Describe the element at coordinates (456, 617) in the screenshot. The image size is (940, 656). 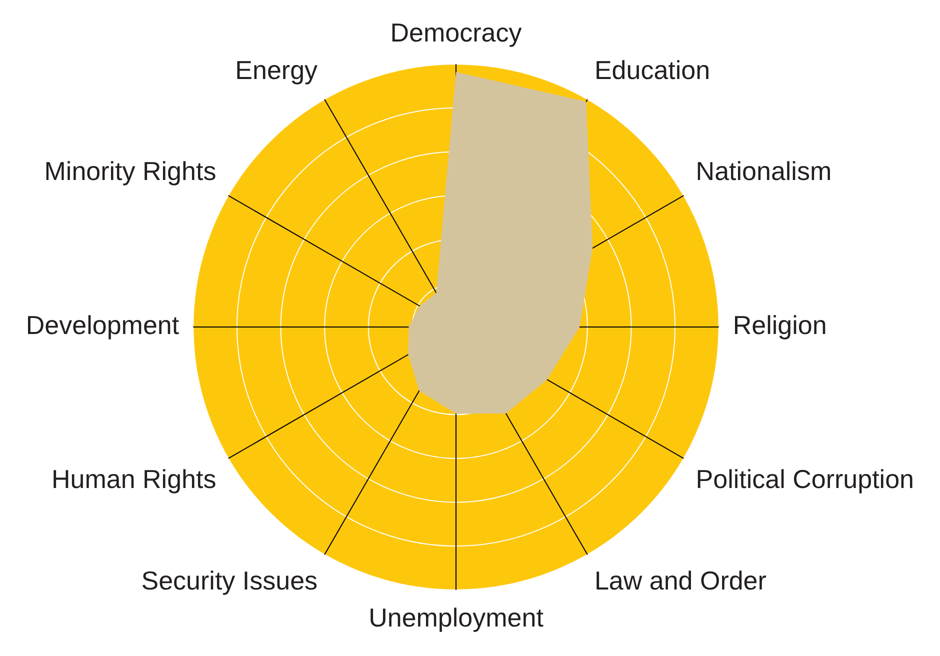
I see `spoke-label: Unemployment` at that location.